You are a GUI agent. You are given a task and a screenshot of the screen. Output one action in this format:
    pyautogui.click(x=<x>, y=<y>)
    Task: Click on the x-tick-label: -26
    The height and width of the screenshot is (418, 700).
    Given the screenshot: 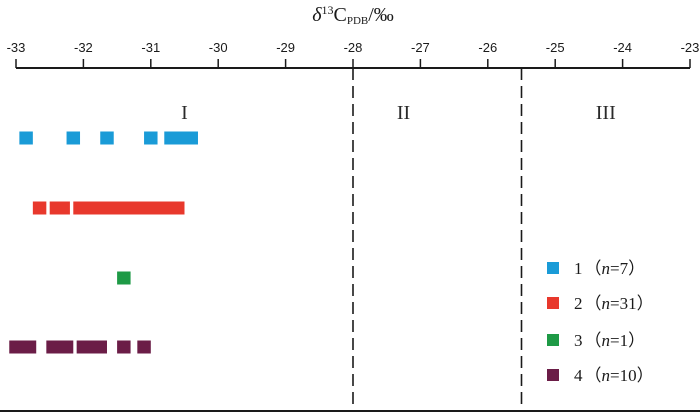 What is the action you would take?
    pyautogui.click(x=487, y=47)
    